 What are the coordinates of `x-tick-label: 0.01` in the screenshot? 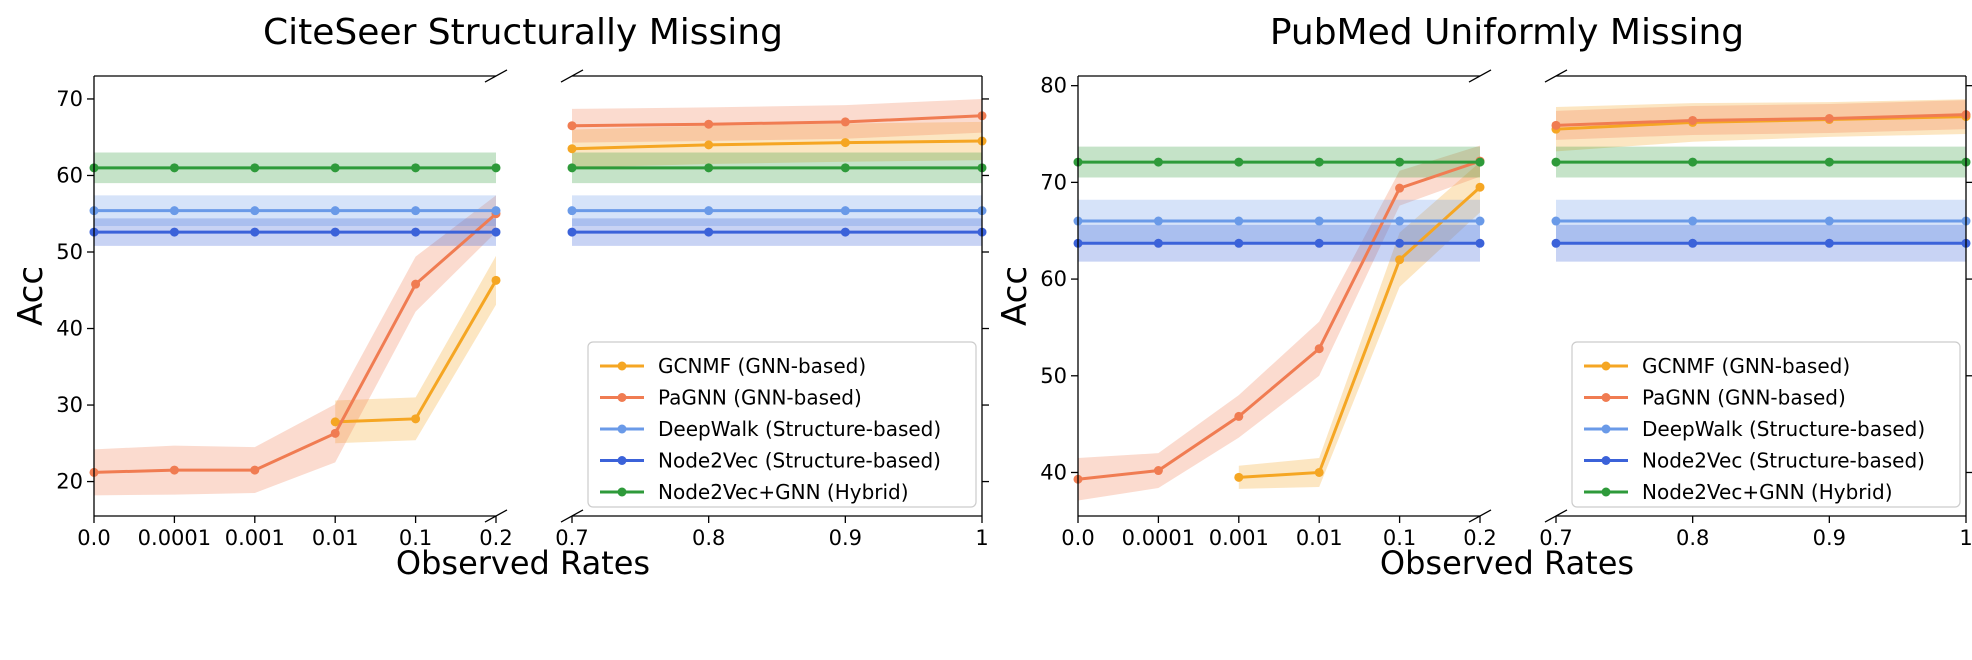 It's located at (1319, 538).